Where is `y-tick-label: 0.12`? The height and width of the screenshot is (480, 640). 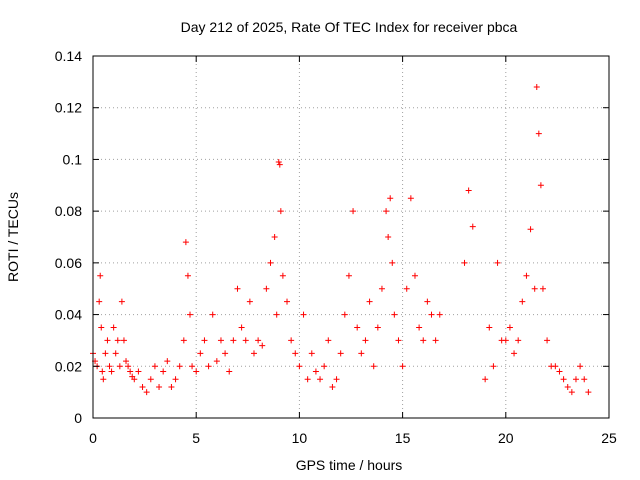
y-tick-label: 0.12 is located at coordinates (68, 108).